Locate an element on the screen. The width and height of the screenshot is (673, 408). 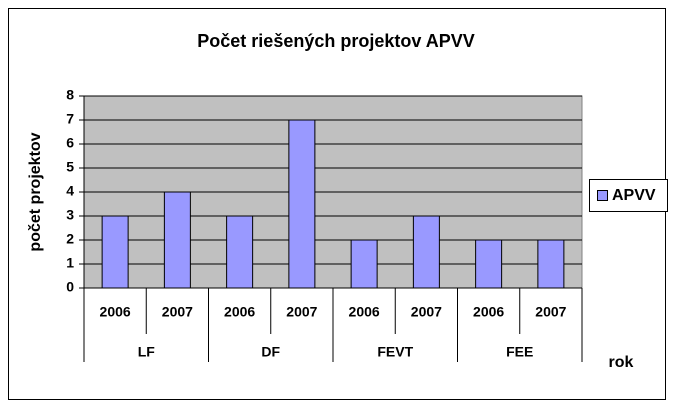
y-tick-label: 5 is located at coordinates (70, 167).